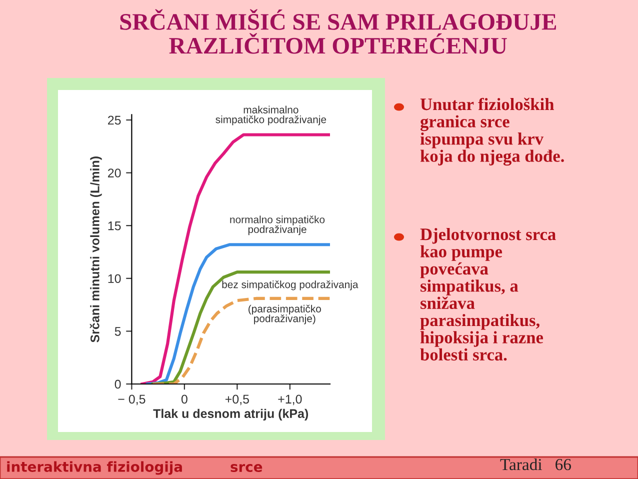 The height and width of the screenshot is (479, 638). I want to click on text: interaktivna fiziologija, so click(94, 468).